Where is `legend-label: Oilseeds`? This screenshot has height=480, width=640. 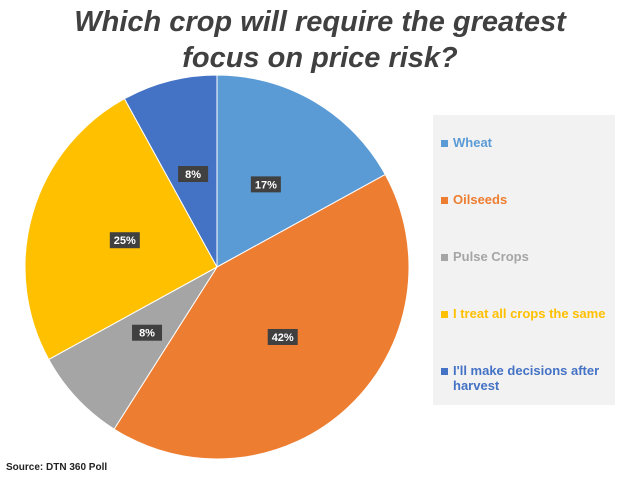 legend-label: Oilseeds is located at coordinates (480, 199).